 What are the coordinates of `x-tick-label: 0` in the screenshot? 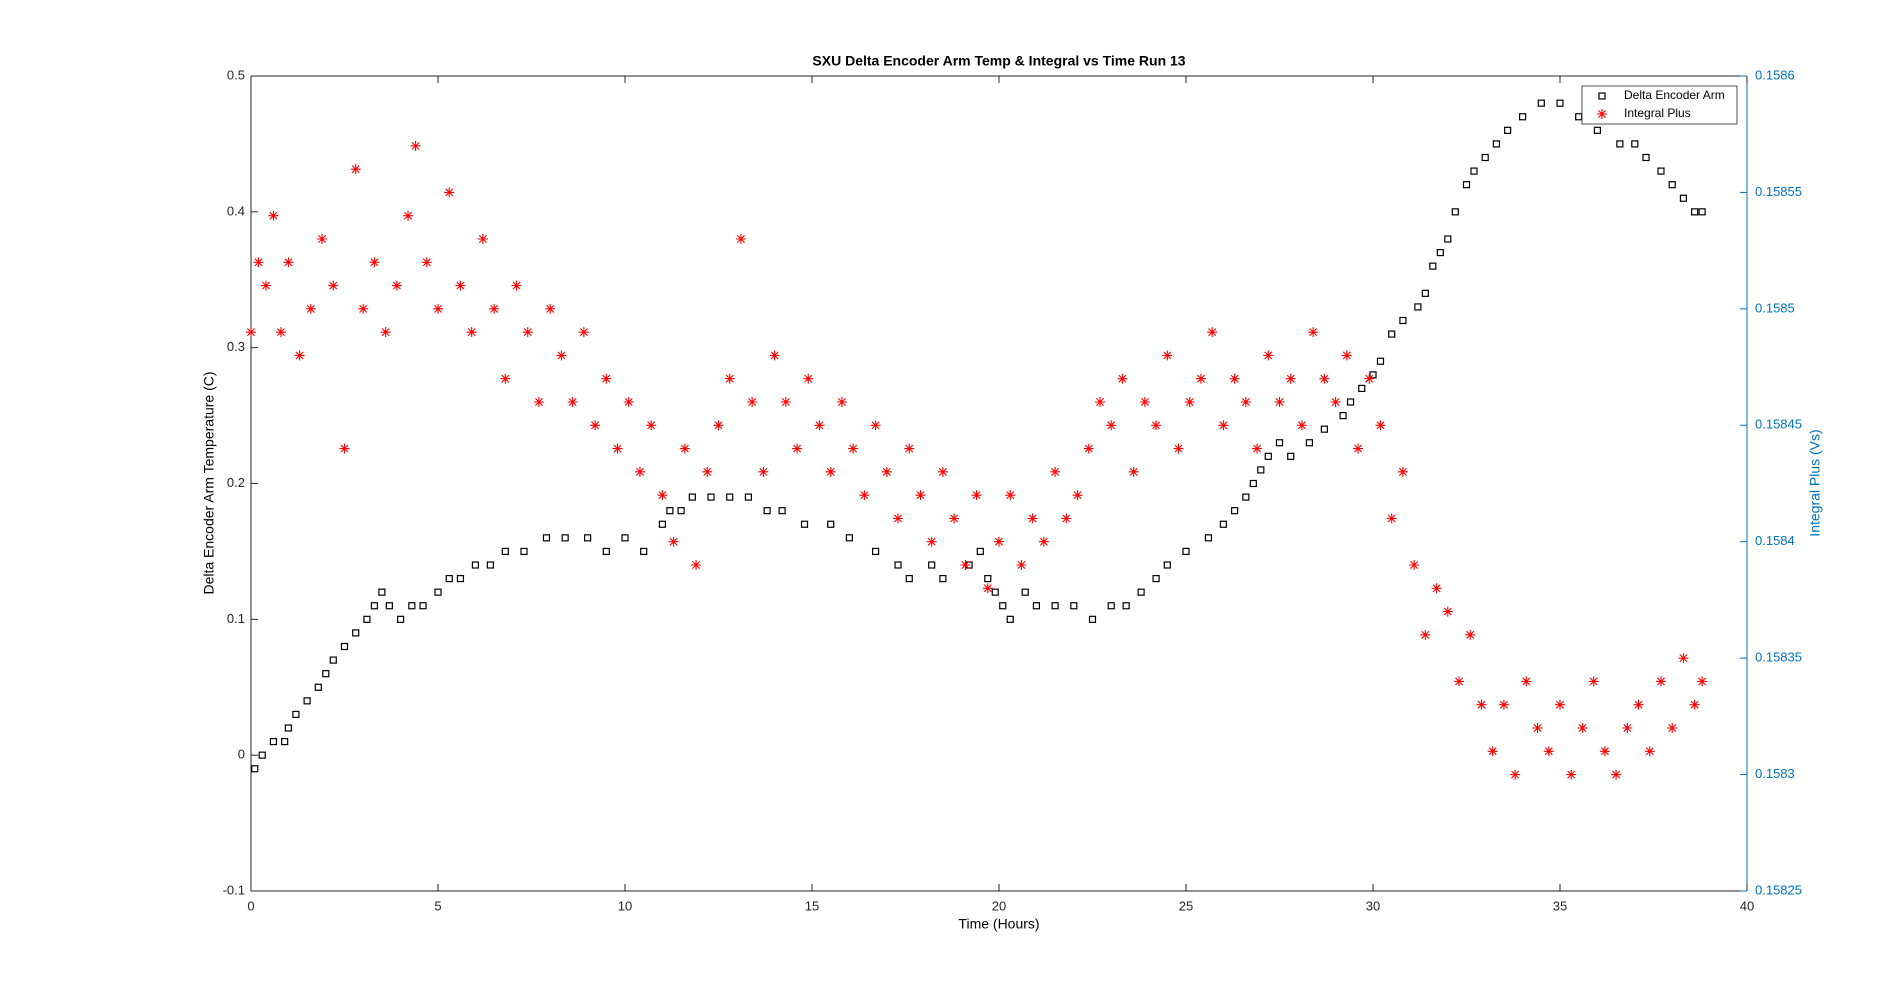 It's located at (250, 905).